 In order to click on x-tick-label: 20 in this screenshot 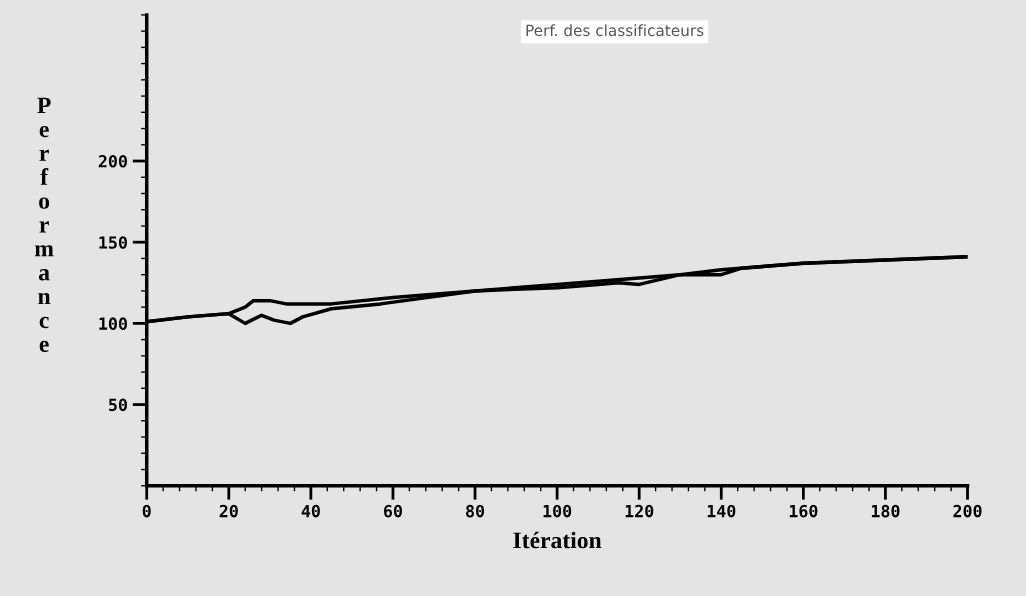, I will do `click(228, 511)`.